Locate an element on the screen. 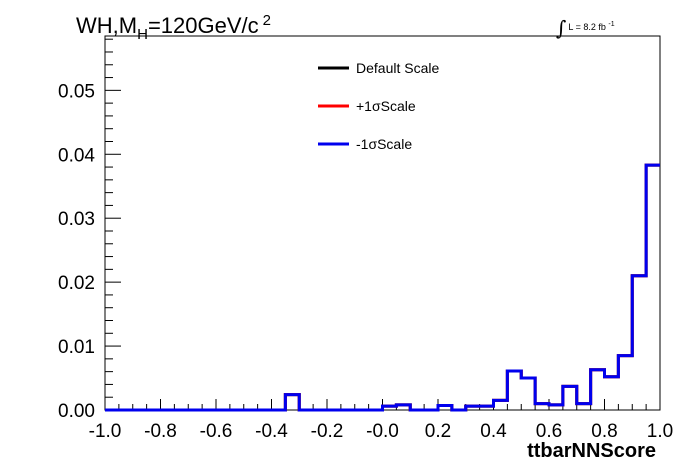 This screenshot has height=472, width=696. legend-label-1: +1σScale is located at coordinates (386, 106).